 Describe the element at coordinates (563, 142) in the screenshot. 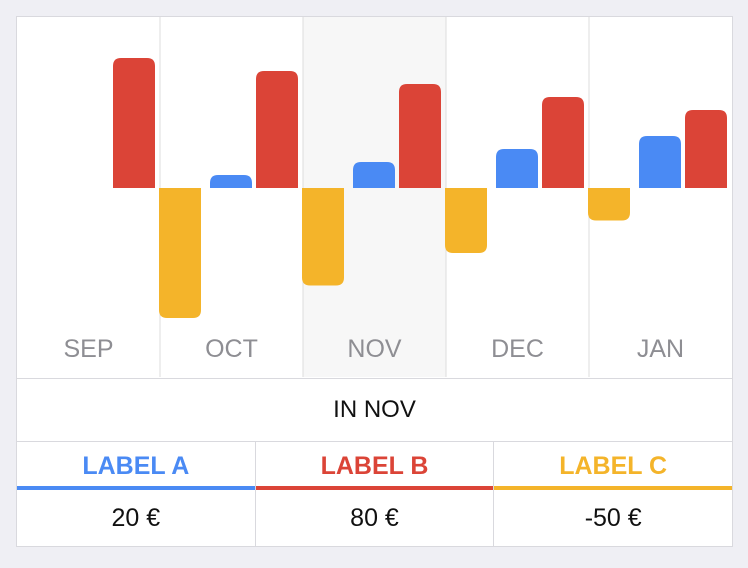

I see `bar-dec-label-b` at that location.